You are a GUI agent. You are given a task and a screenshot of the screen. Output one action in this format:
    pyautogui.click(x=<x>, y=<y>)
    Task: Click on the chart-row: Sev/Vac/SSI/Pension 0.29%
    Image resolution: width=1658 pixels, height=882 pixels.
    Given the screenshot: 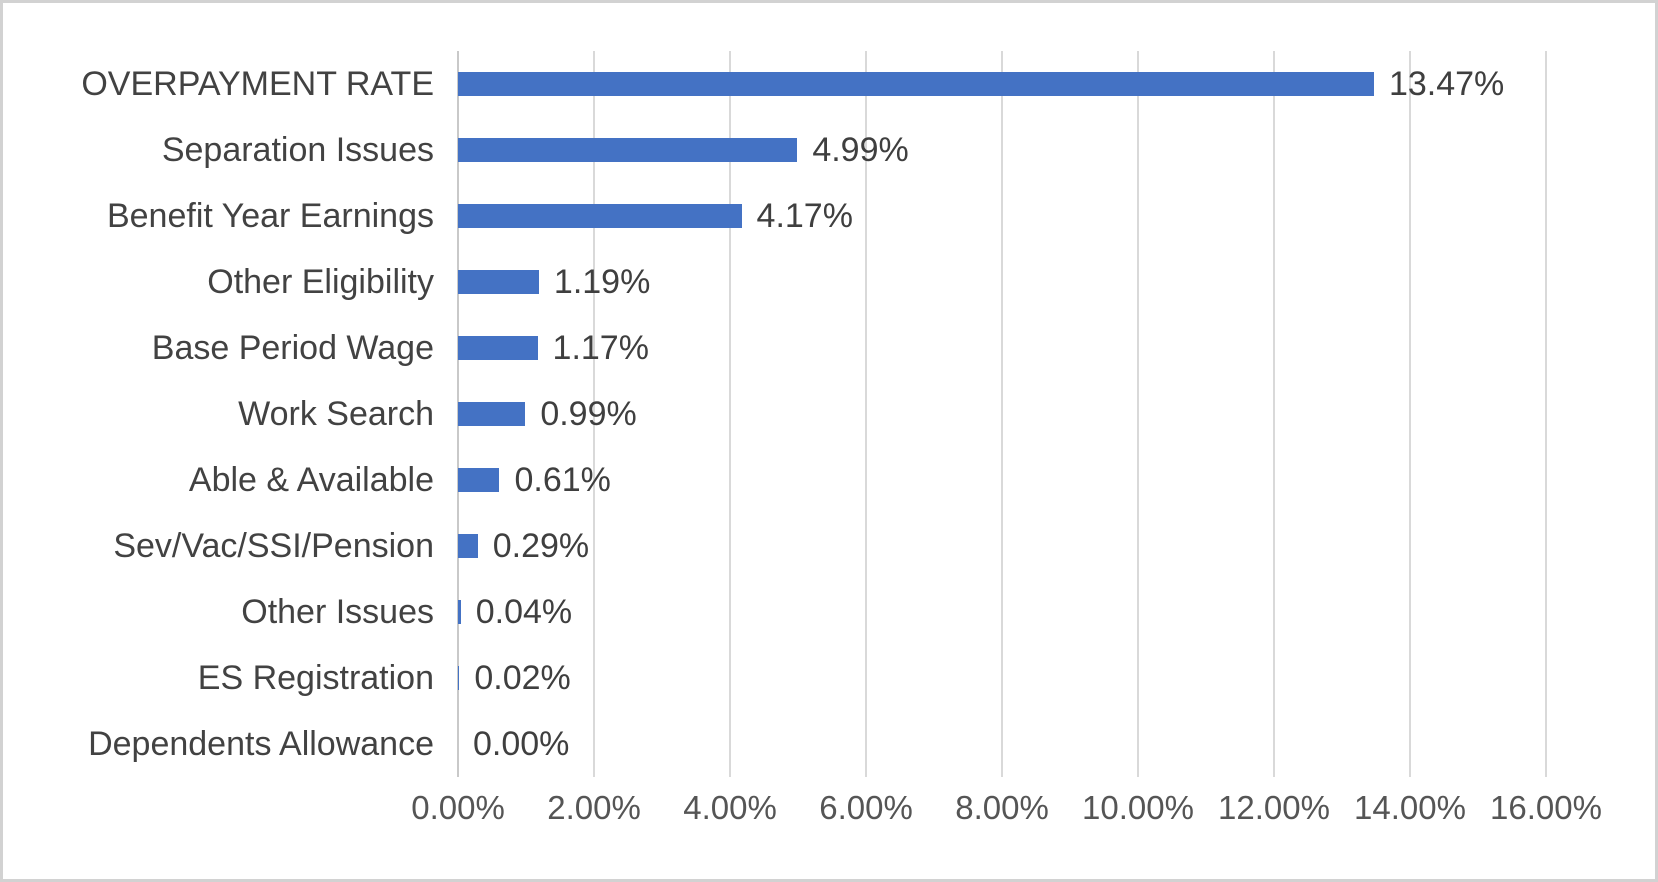 What is the action you would take?
    pyautogui.click(x=829, y=546)
    